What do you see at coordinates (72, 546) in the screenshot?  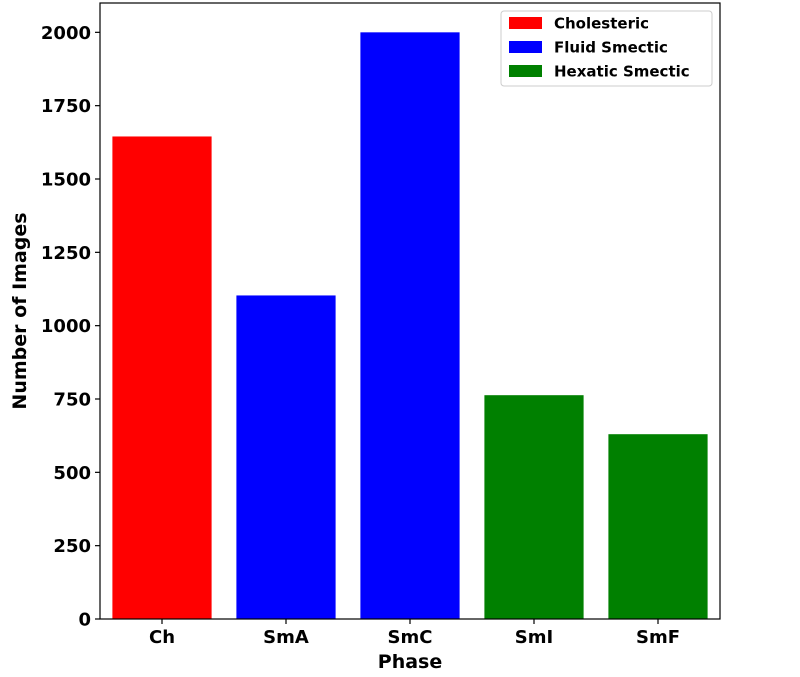 I see `y-tick-label: 250` at bounding box center [72, 546].